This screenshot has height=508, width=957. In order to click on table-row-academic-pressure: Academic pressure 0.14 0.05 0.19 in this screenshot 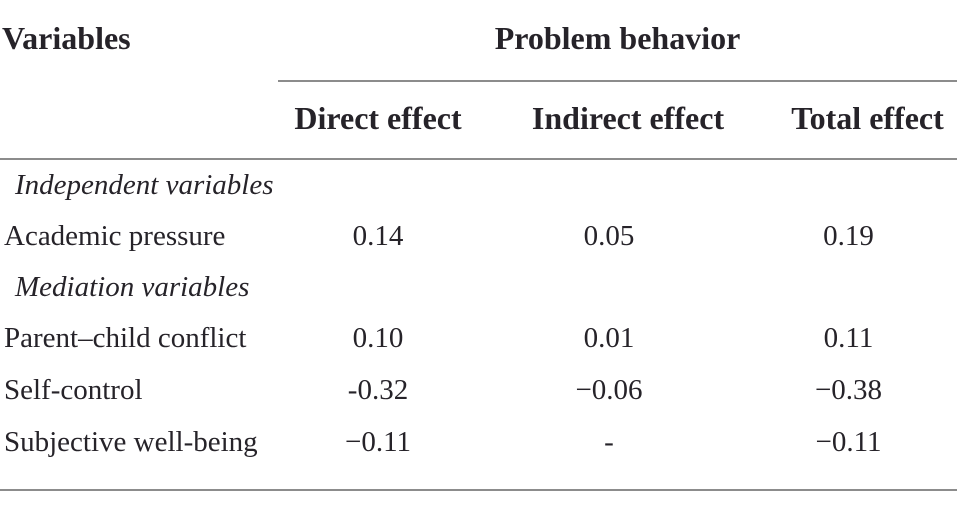, I will do `click(478, 236)`.